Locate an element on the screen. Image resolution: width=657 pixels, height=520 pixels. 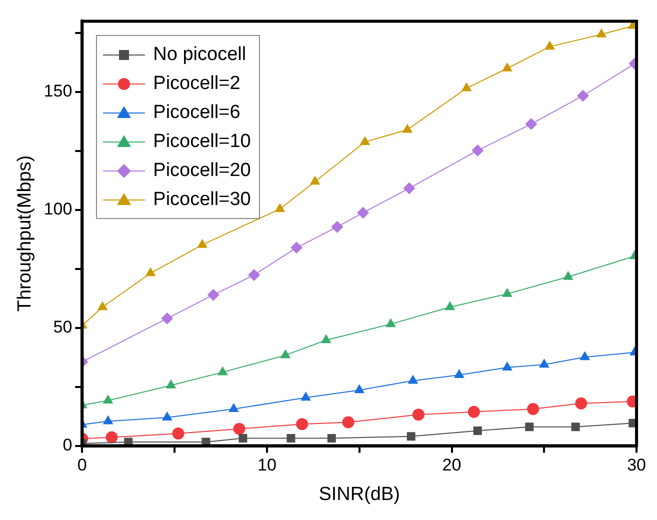
x-axis-title: SINR(dB) is located at coordinates (359, 494).